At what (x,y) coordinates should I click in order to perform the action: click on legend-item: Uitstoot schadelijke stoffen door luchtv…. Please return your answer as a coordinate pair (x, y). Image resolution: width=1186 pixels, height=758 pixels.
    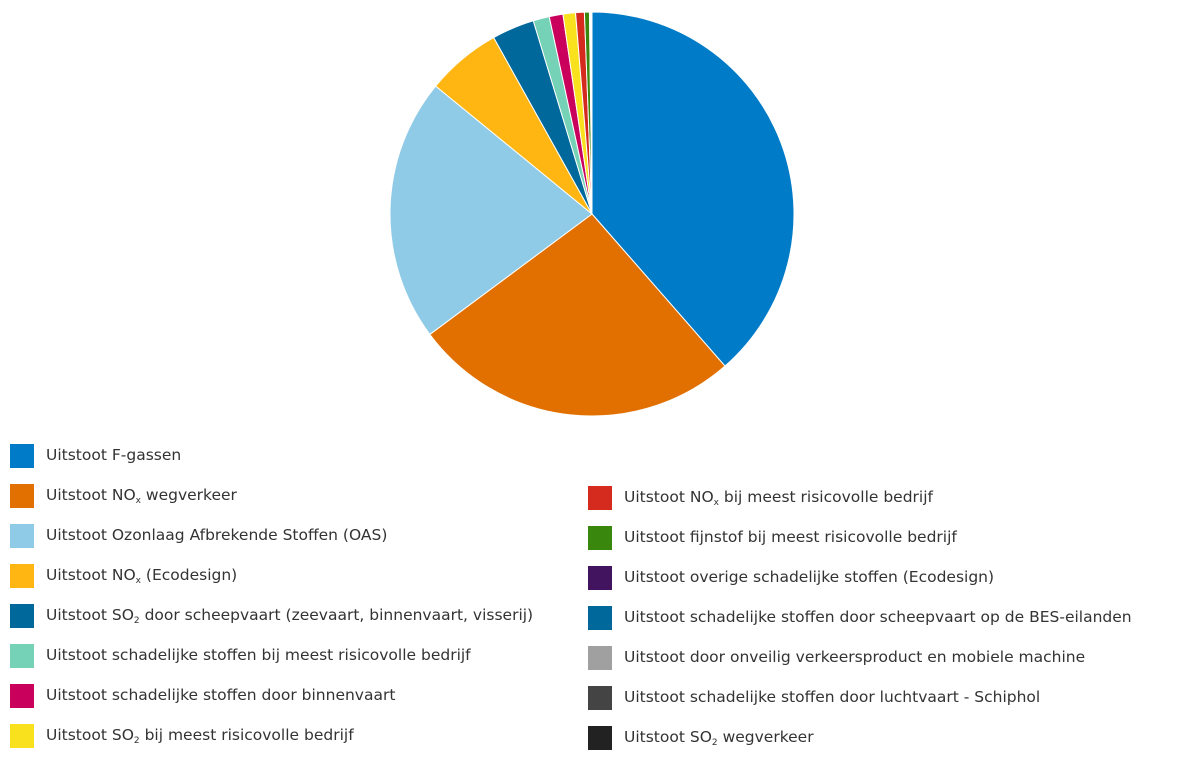
    Looking at the image, I should click on (860, 698).